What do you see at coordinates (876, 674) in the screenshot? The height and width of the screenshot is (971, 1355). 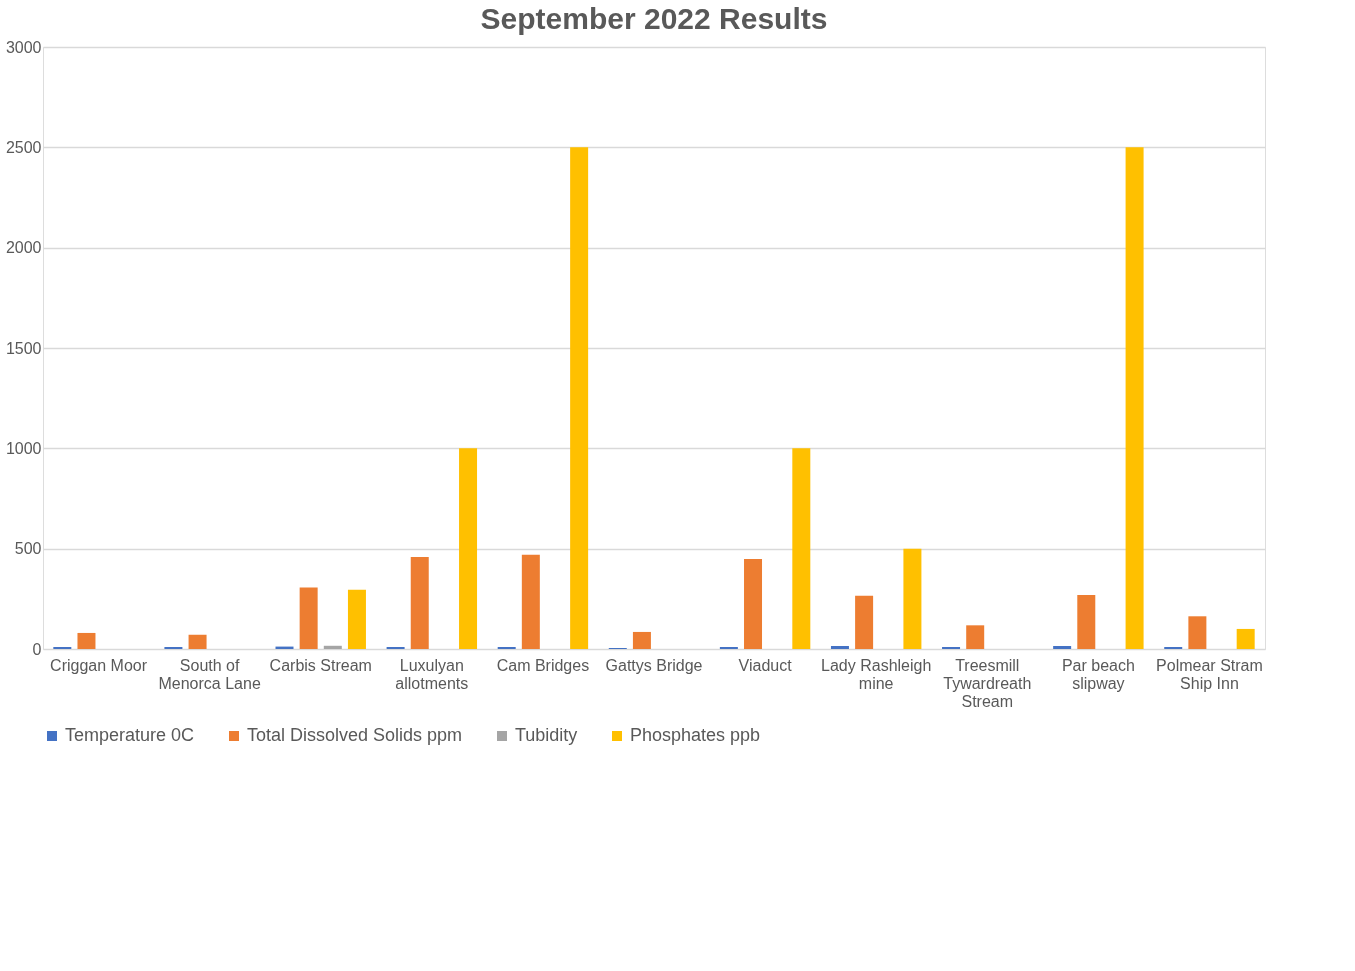 I see `x-tick-label: Lady Rashleigh mine` at bounding box center [876, 674].